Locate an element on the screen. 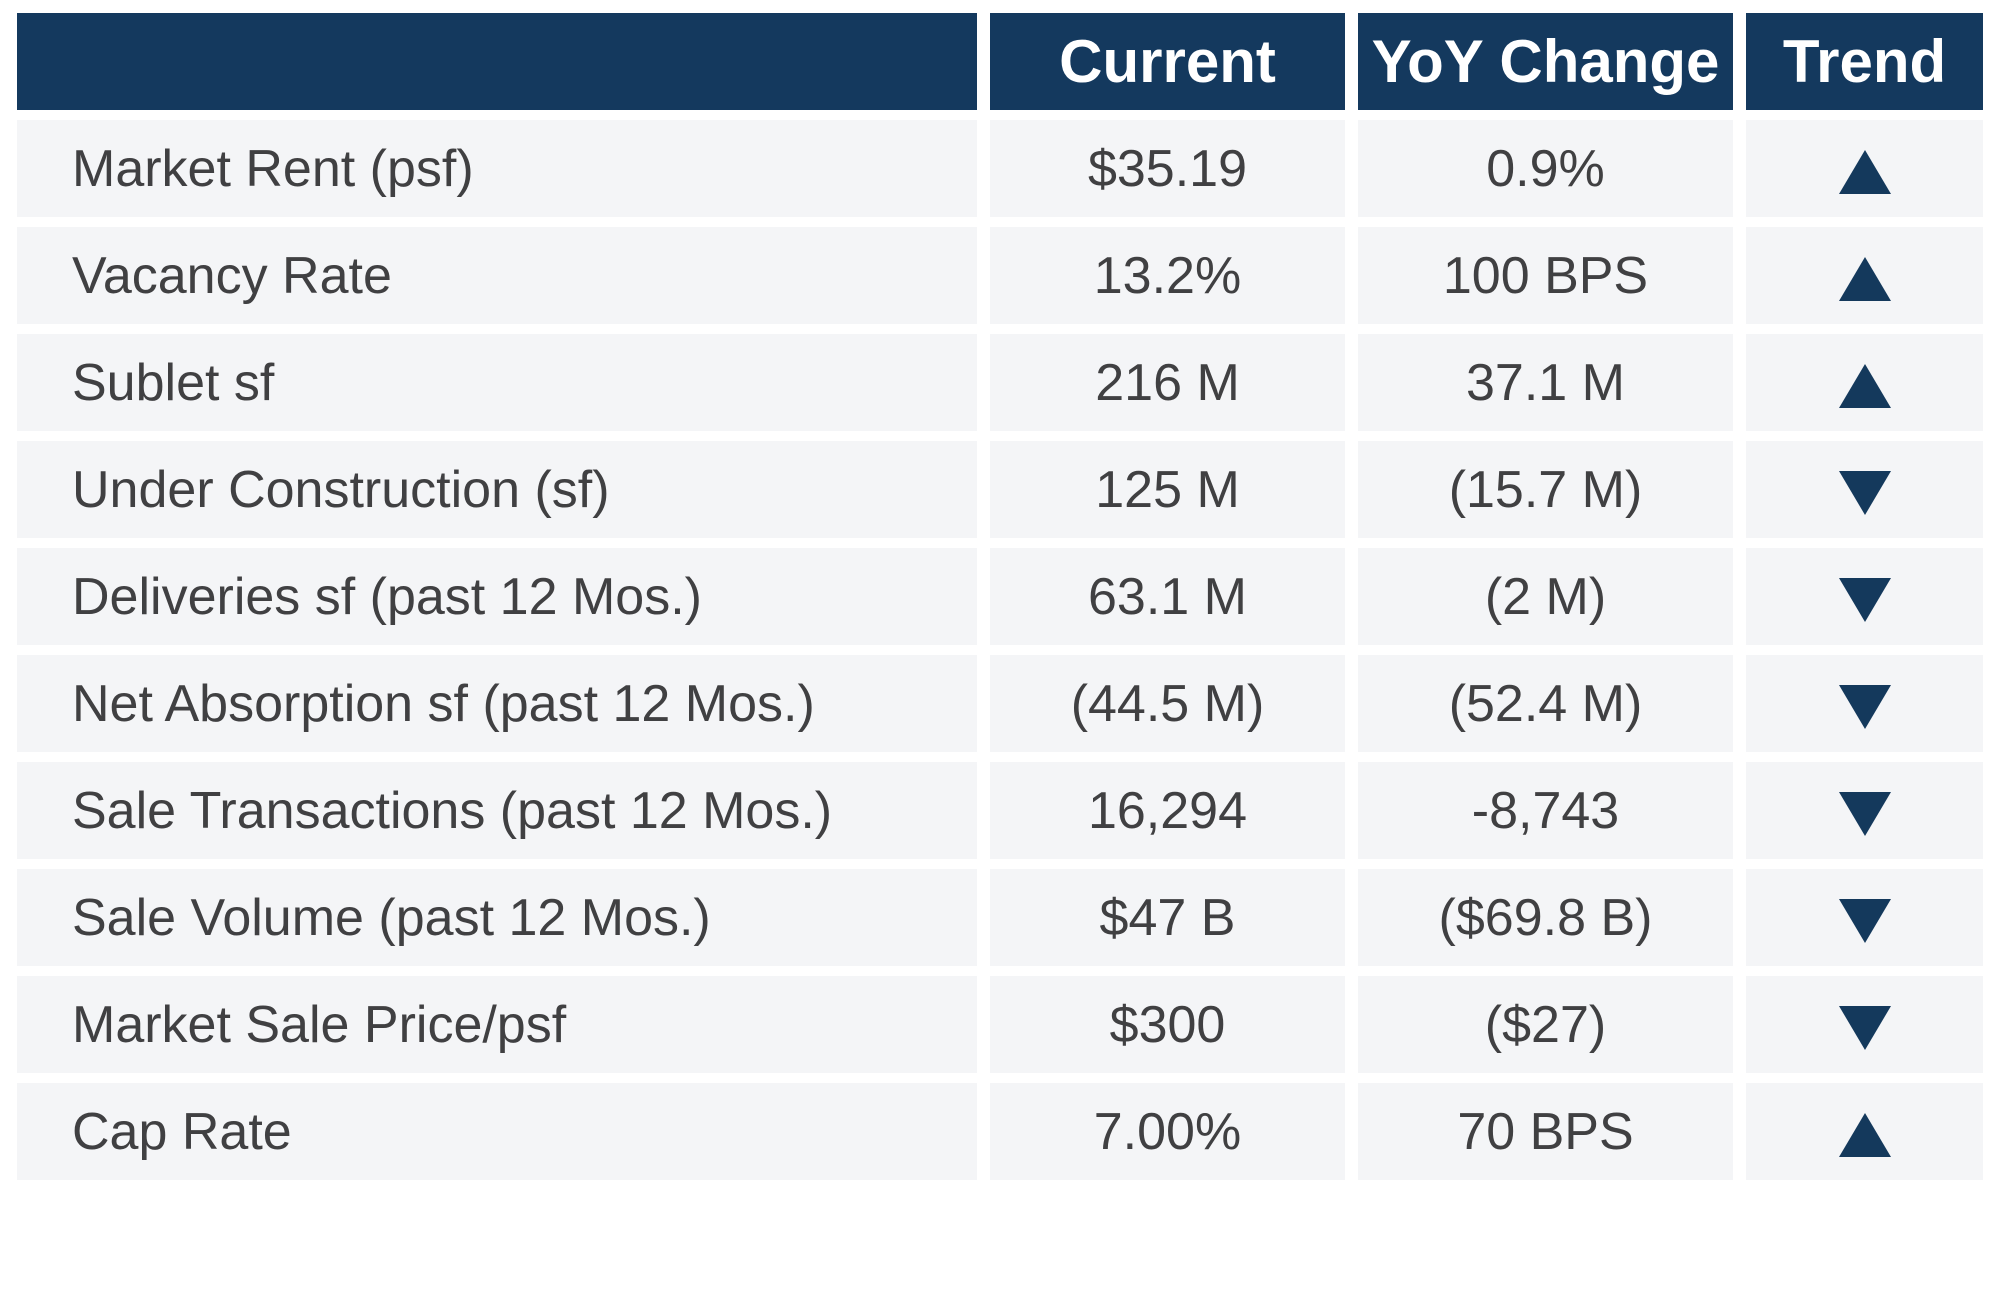 This screenshot has width=2000, height=1291. metric-label-cell: Sale Transactions (past 12 Mos.) is located at coordinates (497, 810).